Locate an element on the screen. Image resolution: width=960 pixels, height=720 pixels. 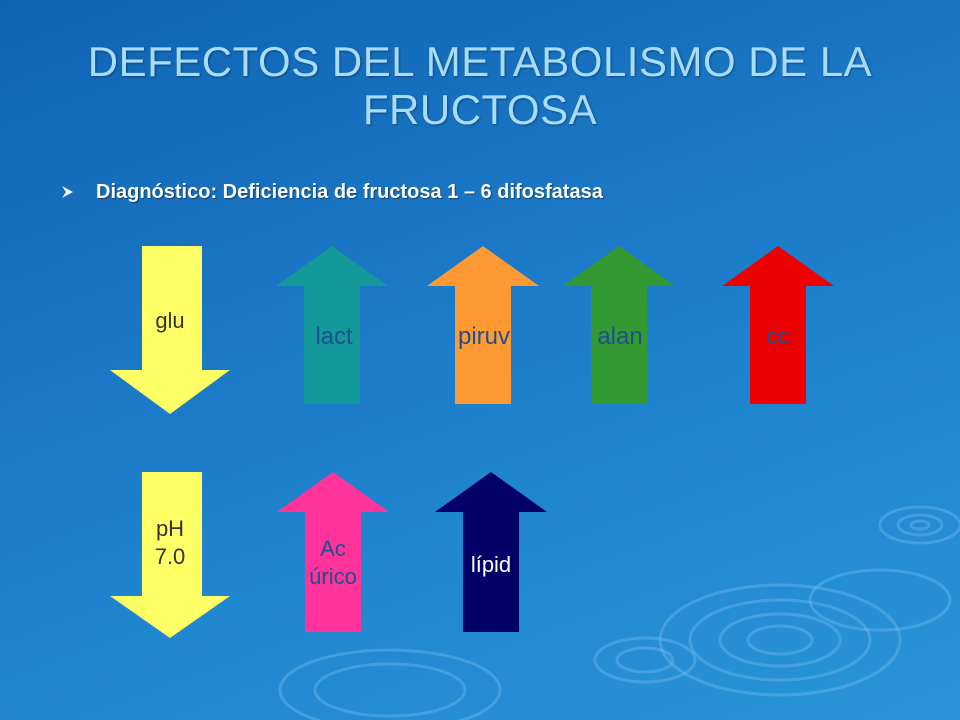
arrow-lipid: lípid is located at coordinates (491, 552).